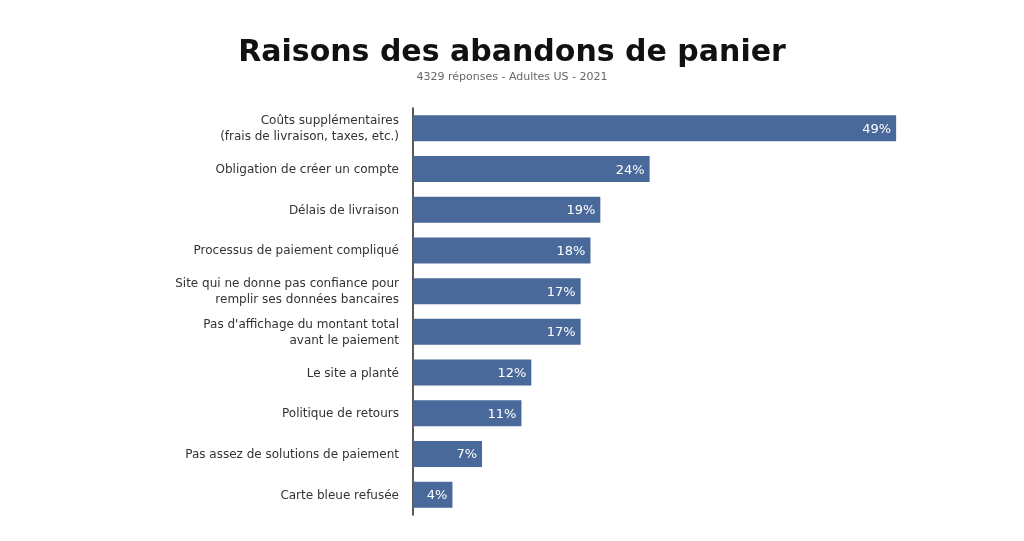 Image resolution: width=1024 pixels, height=541 pixels. Describe the element at coordinates (630, 169) in the screenshot. I see `data-label: 24%` at that location.